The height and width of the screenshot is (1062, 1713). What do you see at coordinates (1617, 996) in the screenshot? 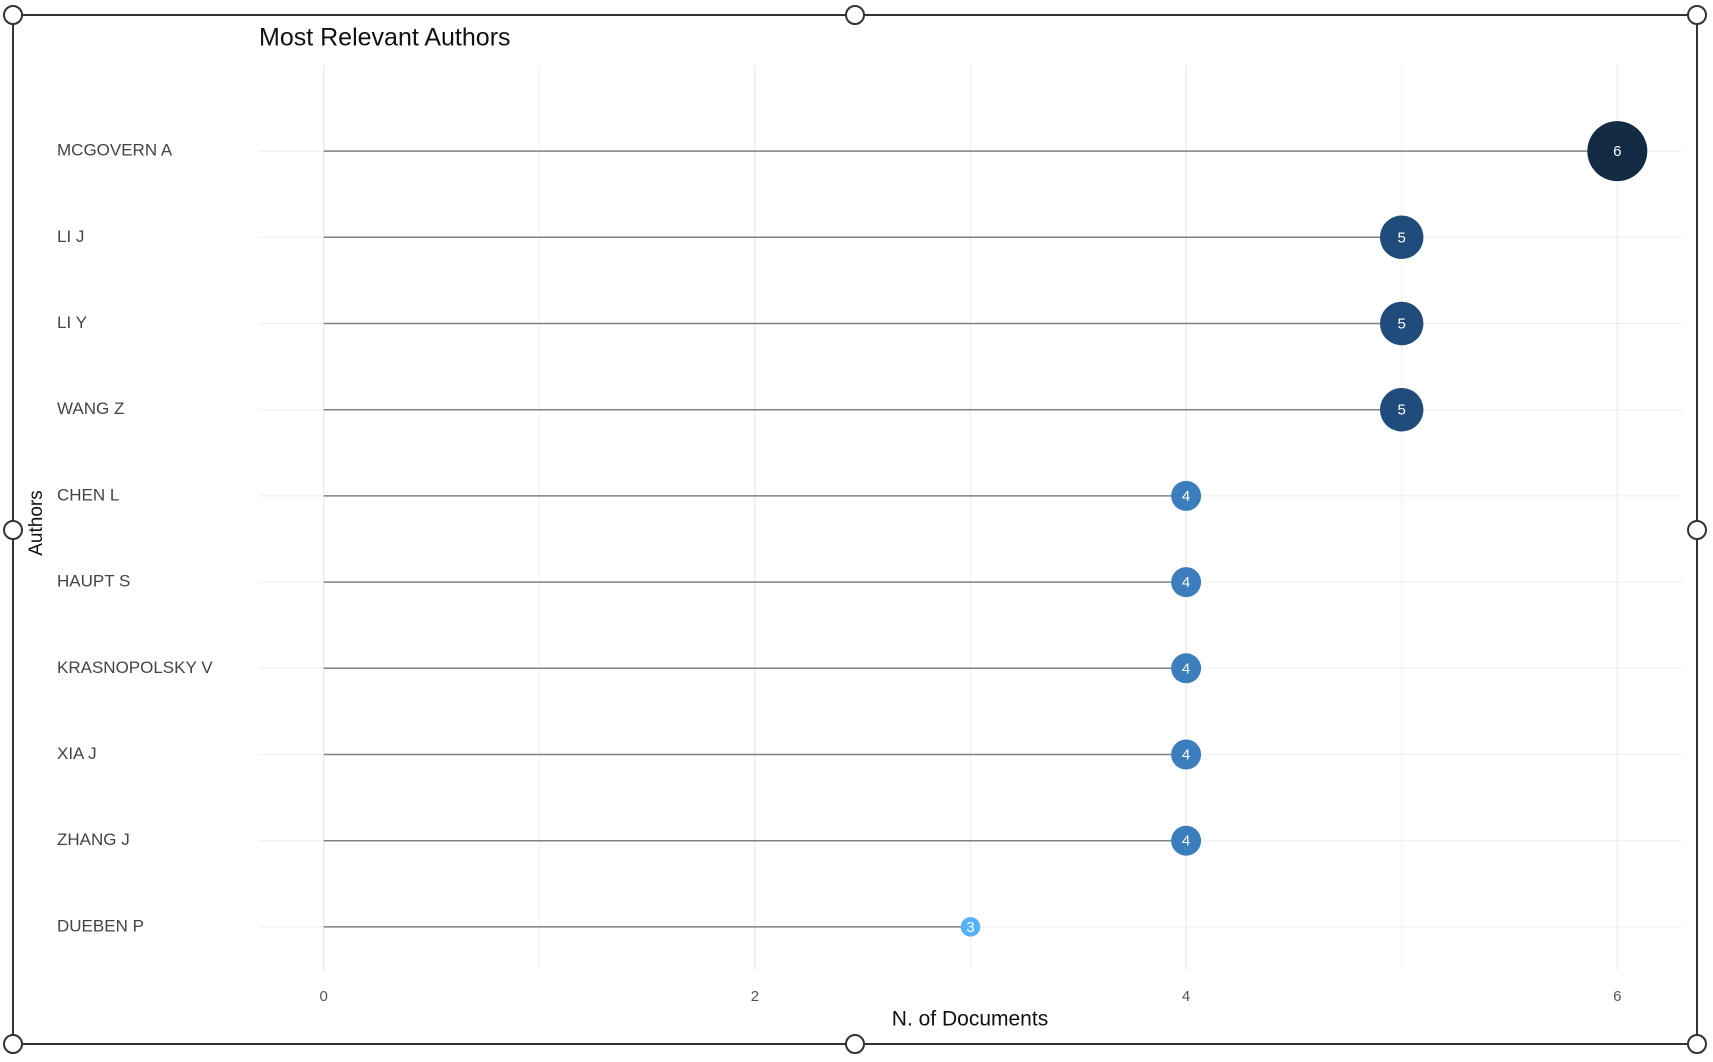
I see `x-tick-label: 6` at bounding box center [1617, 996].